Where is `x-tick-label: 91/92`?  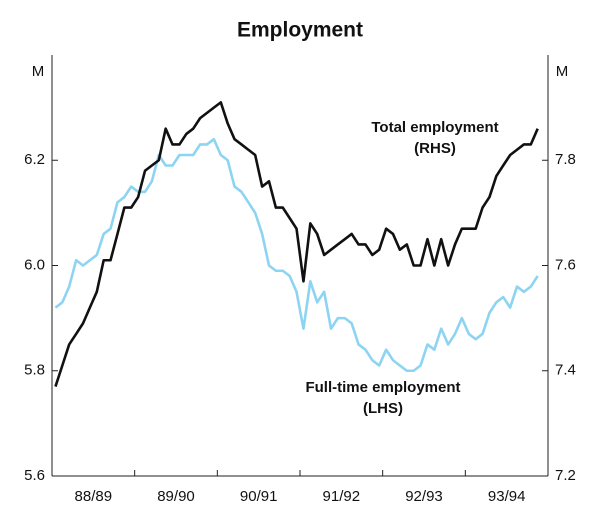
x-tick-label: 91/92 is located at coordinates (342, 496).